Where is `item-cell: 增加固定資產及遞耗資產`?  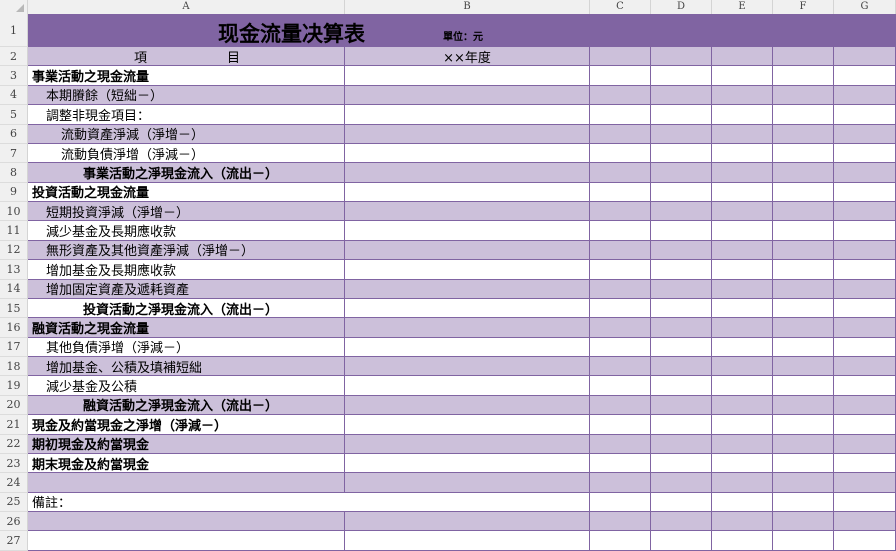
item-cell: 增加固定資產及遞耗資產 is located at coordinates (186, 289).